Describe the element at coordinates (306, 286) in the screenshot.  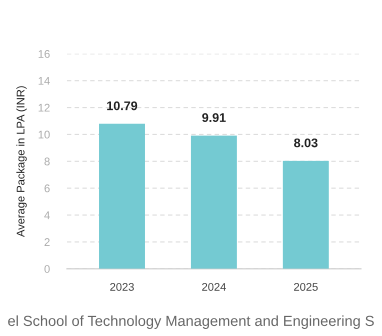
I see `x-tick-label: 2025` at that location.